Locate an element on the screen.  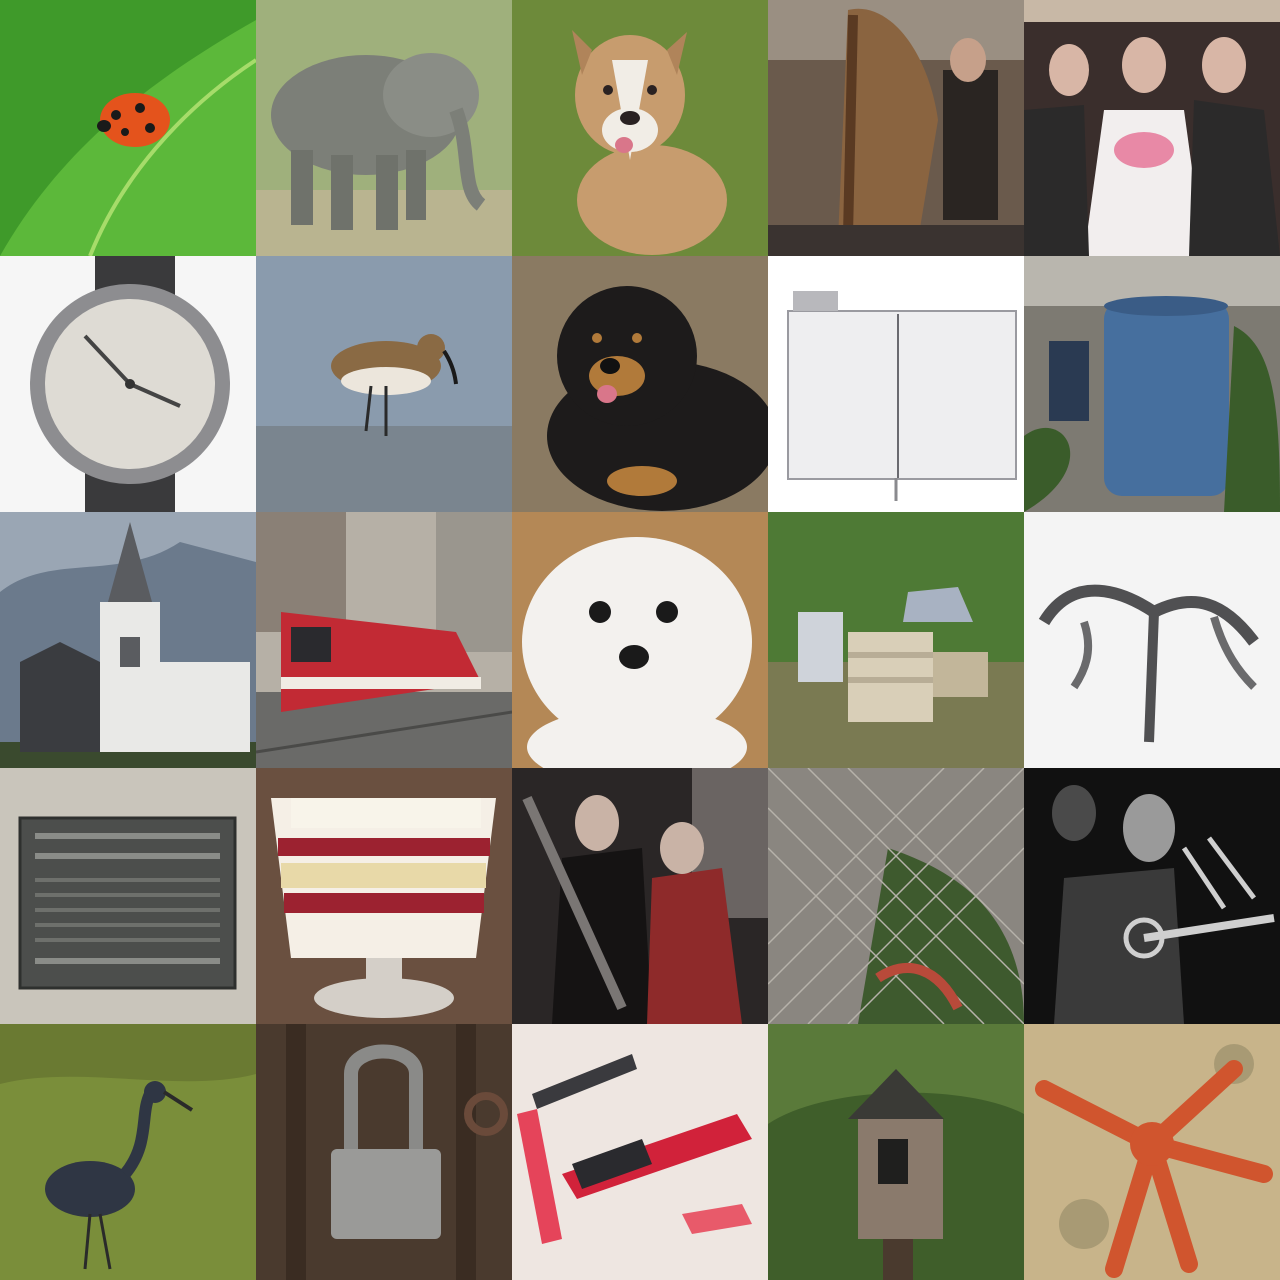
white-dog-photo is located at coordinates (640, 640).